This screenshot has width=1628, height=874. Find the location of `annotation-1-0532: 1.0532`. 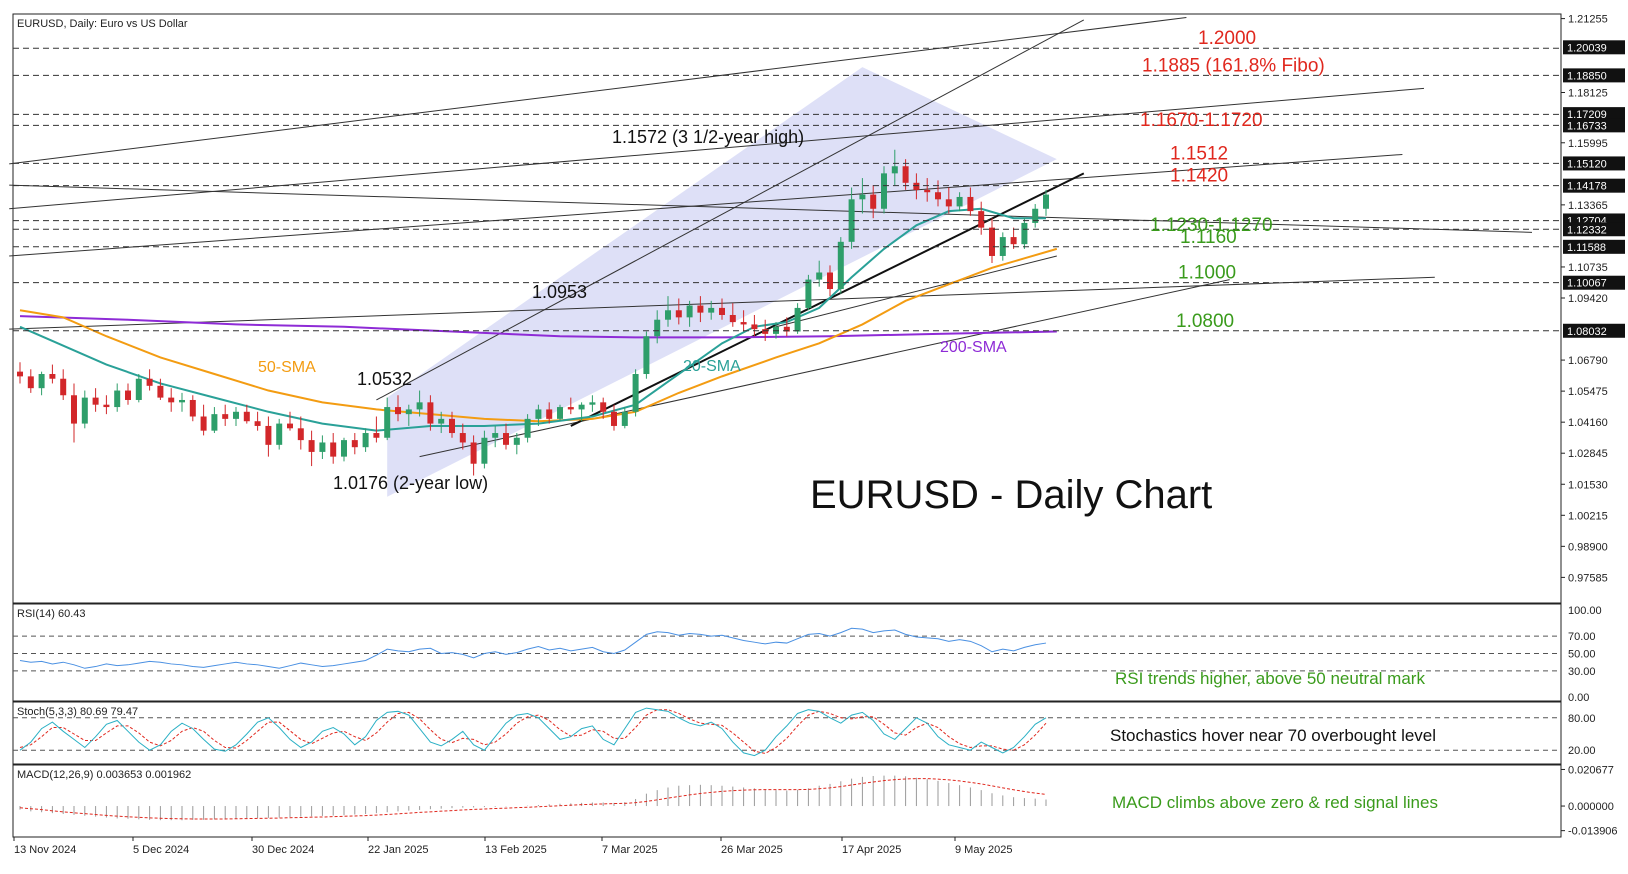

annotation-1-0532: 1.0532 is located at coordinates (384, 379).